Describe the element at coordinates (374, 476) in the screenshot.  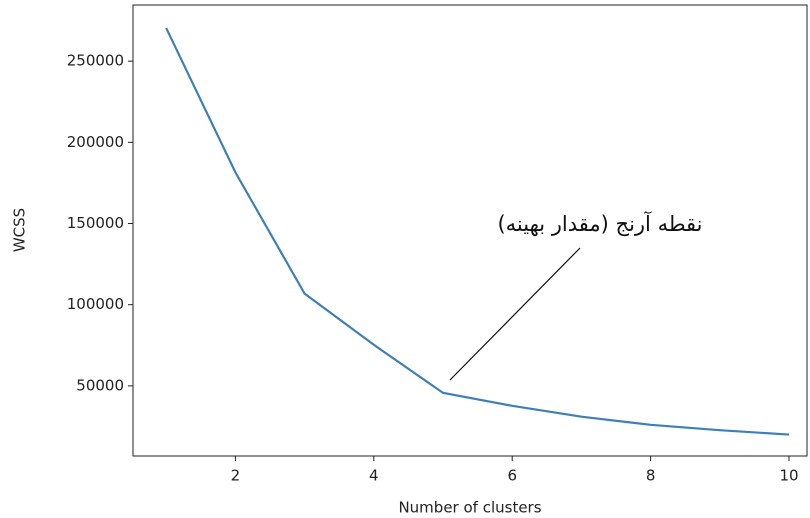
I see `x-tick-label: 4` at that location.